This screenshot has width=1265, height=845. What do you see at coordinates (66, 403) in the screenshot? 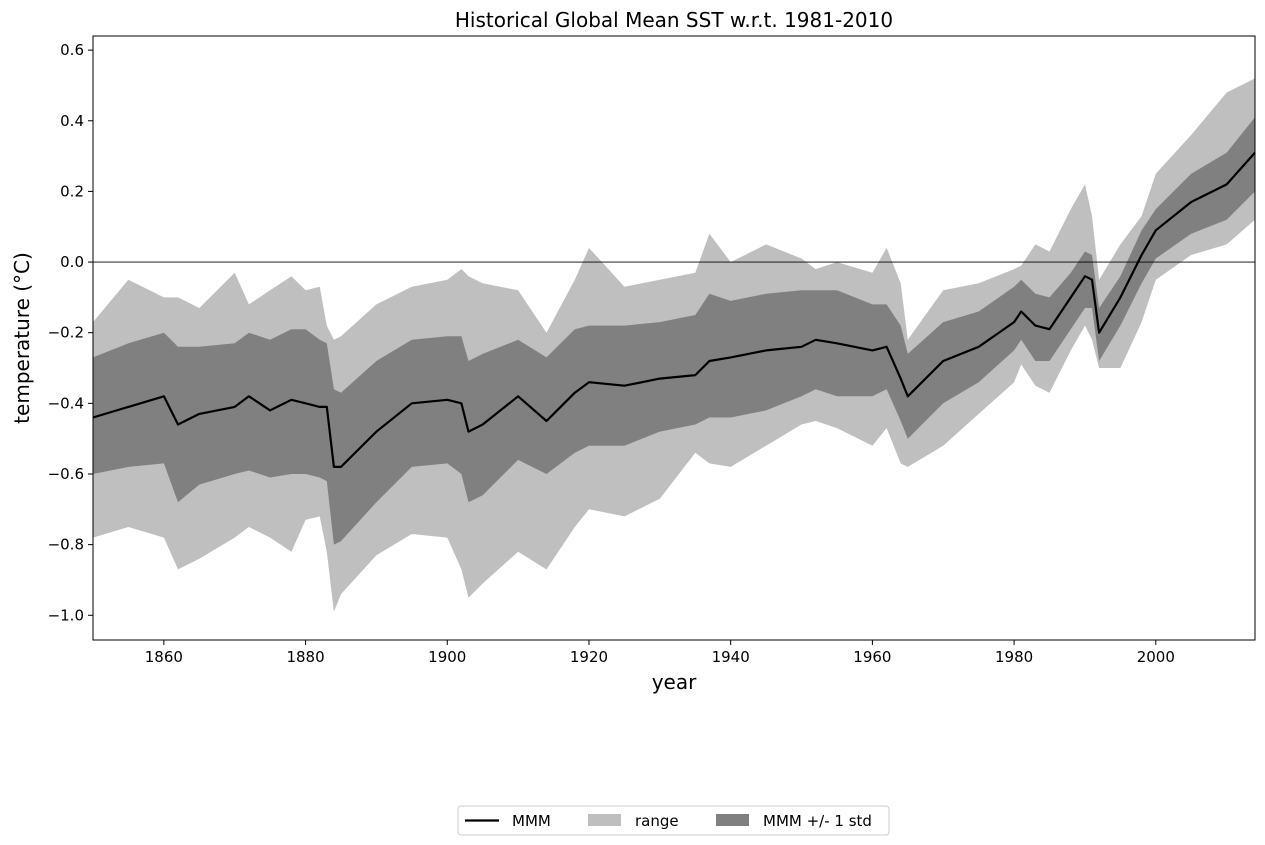
I see `y-tick-label: −0.4` at bounding box center [66, 403].